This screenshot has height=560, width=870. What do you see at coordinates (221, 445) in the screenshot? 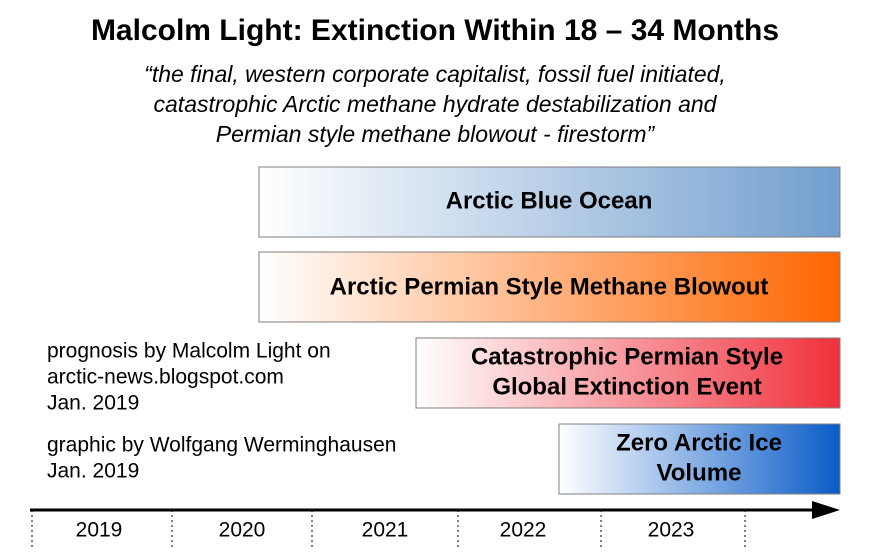
I see `note: graphic by Wolfgang Werminghausen` at bounding box center [221, 445].